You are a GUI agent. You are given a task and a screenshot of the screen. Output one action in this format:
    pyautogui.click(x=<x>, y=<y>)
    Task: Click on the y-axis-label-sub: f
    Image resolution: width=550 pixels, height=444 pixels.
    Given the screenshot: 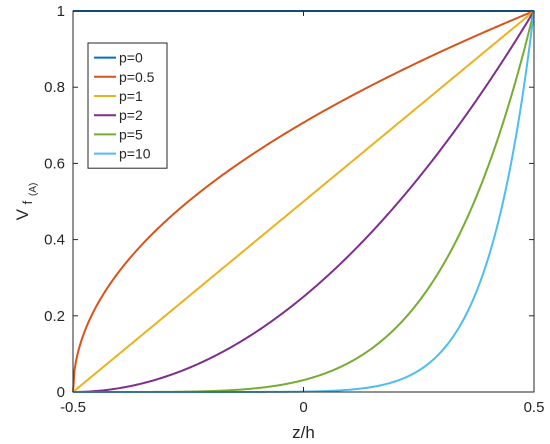 What is the action you would take?
    pyautogui.click(x=27, y=202)
    